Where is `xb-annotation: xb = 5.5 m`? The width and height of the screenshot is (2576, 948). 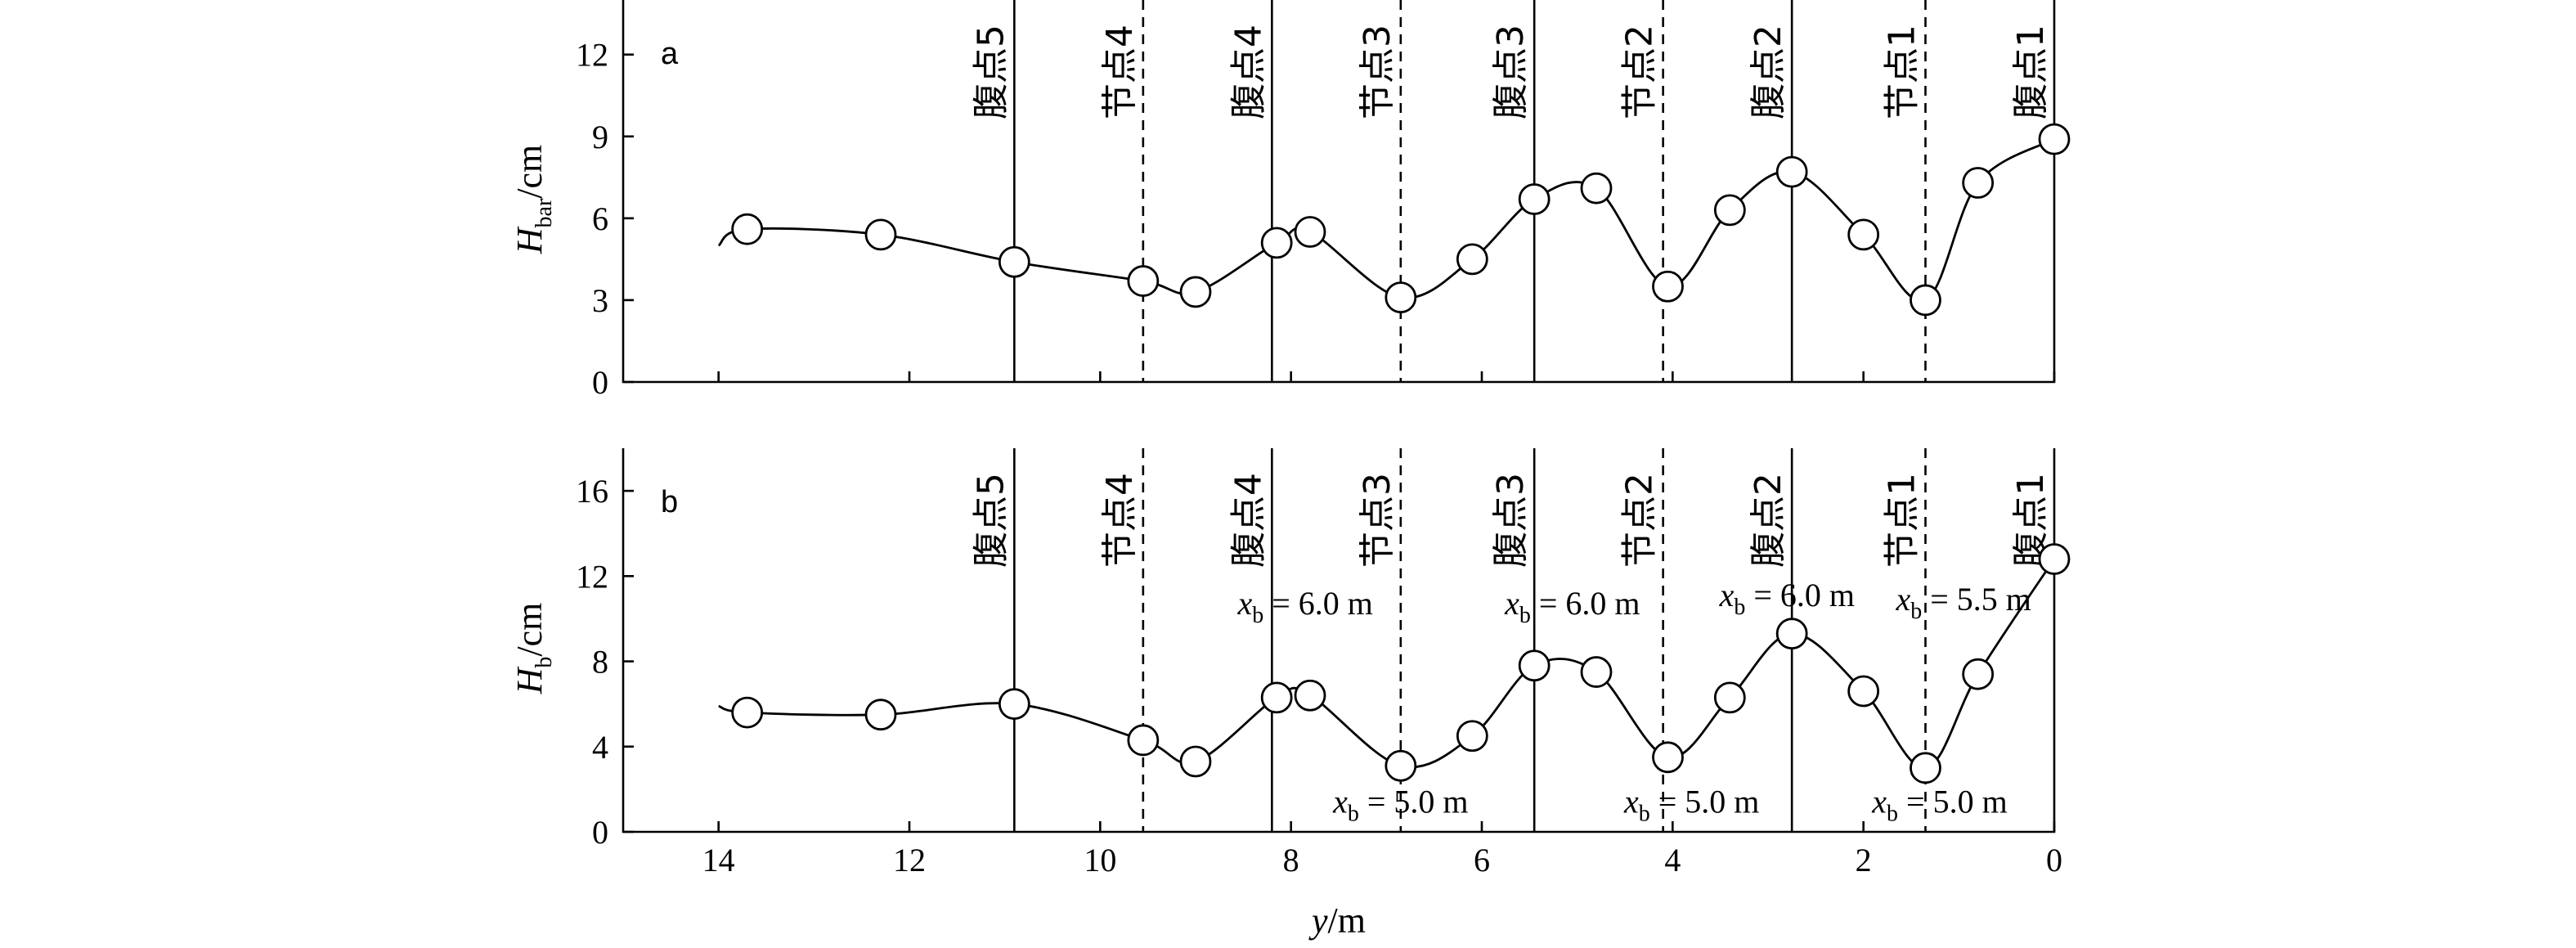
xb-annotation: xb = 5.5 m is located at coordinates (1963, 602).